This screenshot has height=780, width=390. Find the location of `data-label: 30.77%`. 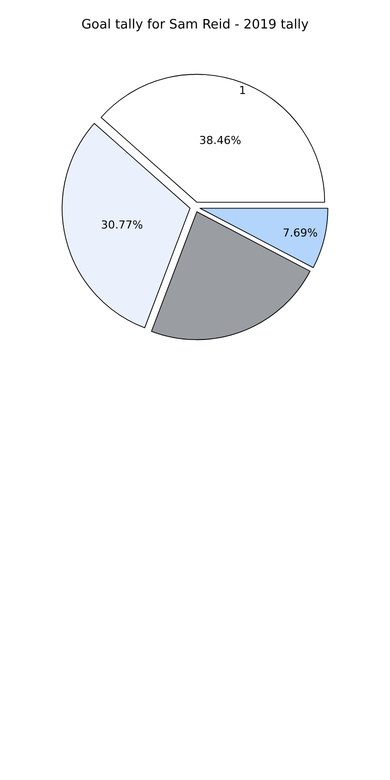

data-label: 30.77% is located at coordinates (121, 225).